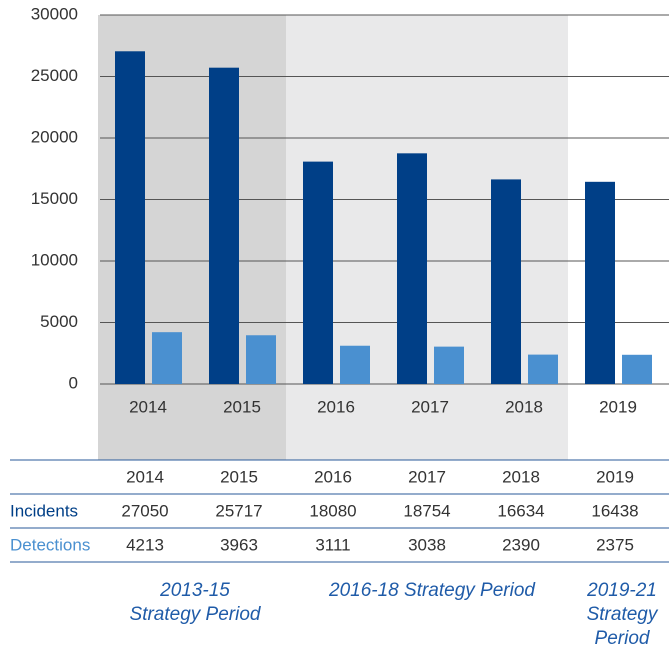 The width and height of the screenshot is (669, 660). What do you see at coordinates (520, 510) in the screenshot?
I see `table-cell: 16634` at bounding box center [520, 510].